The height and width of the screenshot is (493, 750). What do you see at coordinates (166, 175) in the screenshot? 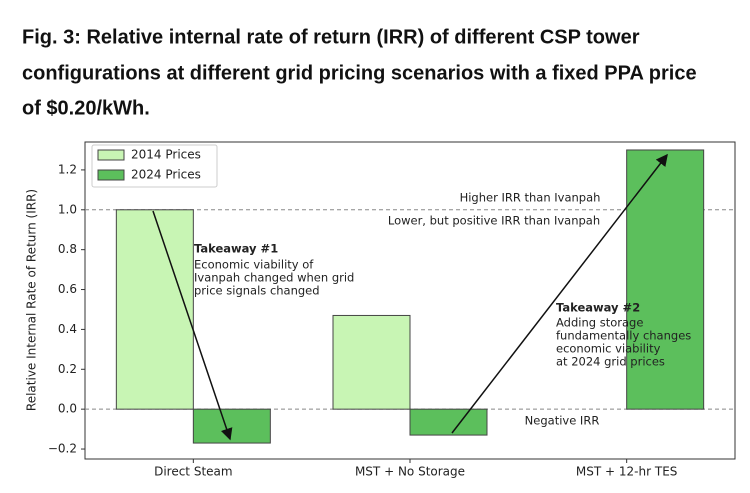
I see `legend-label: 2024 Prices` at bounding box center [166, 175].